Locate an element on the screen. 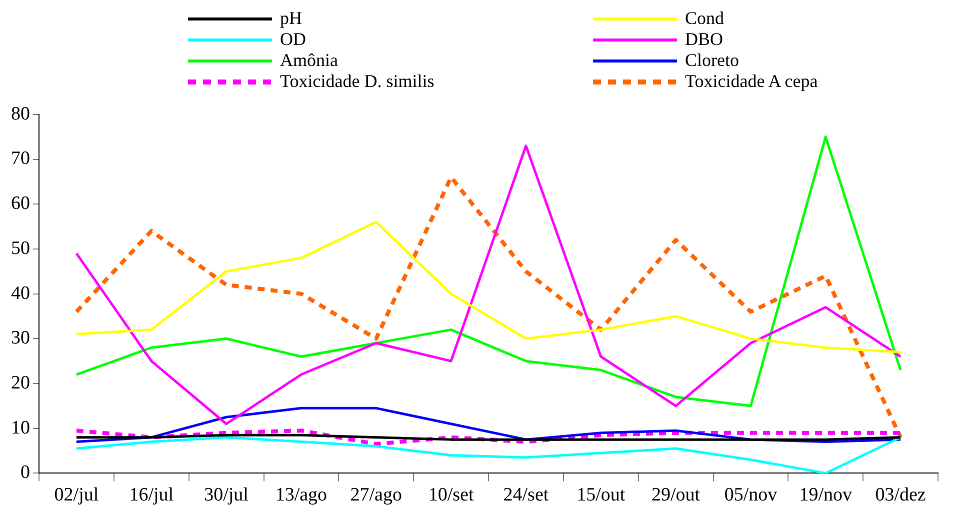  y-tick-label: 20 is located at coordinates (20, 383).